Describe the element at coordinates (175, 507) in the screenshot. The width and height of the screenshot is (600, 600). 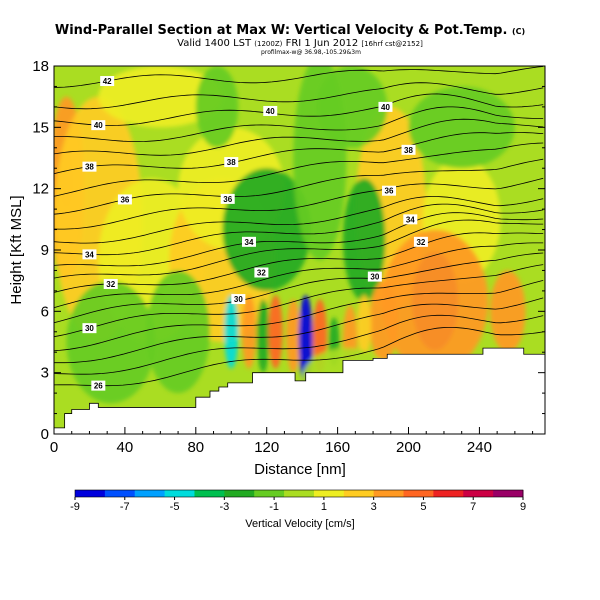
I see `colorbar-tick--5: -5` at that location.